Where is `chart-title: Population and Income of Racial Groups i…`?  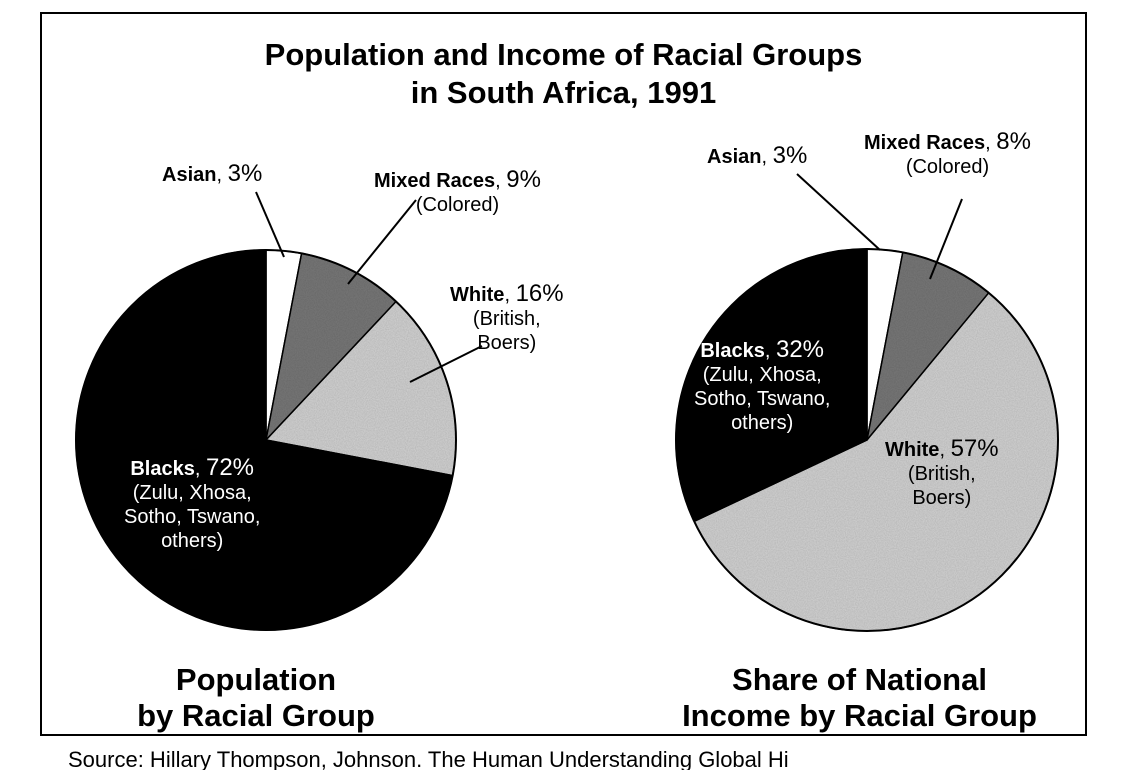
chart-title: Population and Income of Racial Groups i… is located at coordinates (563, 74).